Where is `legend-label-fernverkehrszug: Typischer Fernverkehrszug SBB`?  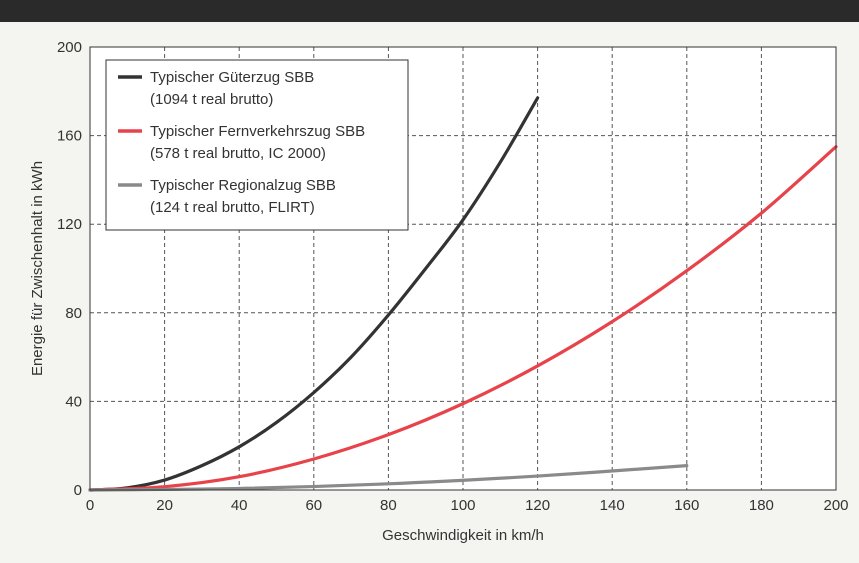
legend-label-fernverkehrszug: Typischer Fernverkehrszug SBB is located at coordinates (257, 131).